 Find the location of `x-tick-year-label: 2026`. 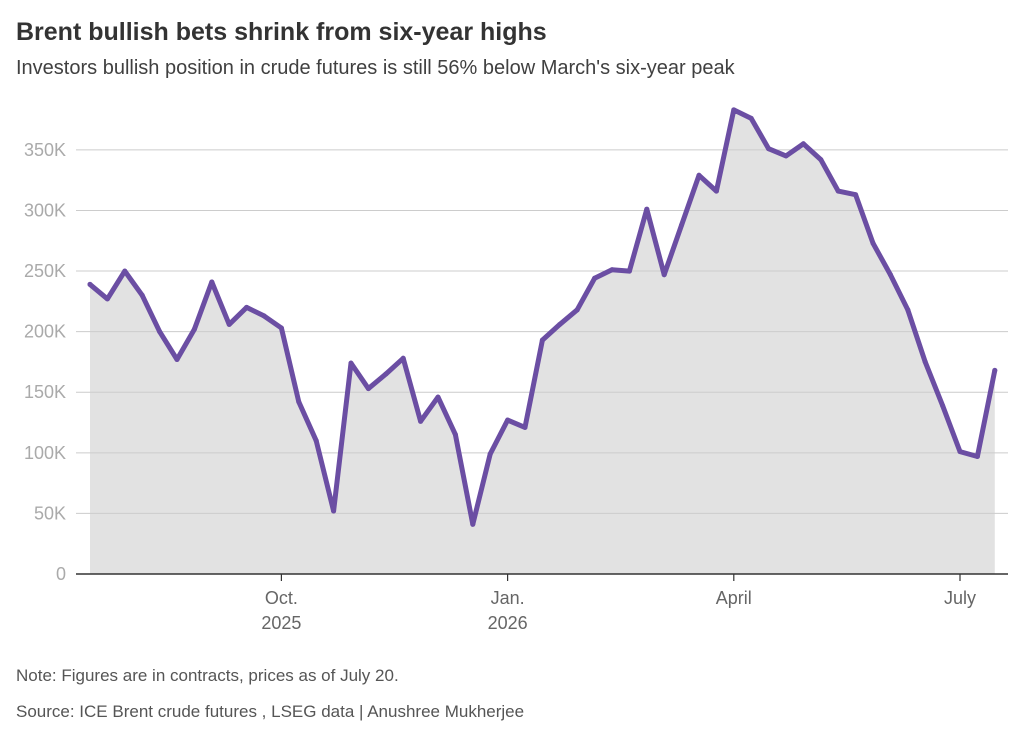

x-tick-year-label: 2026 is located at coordinates (508, 623).